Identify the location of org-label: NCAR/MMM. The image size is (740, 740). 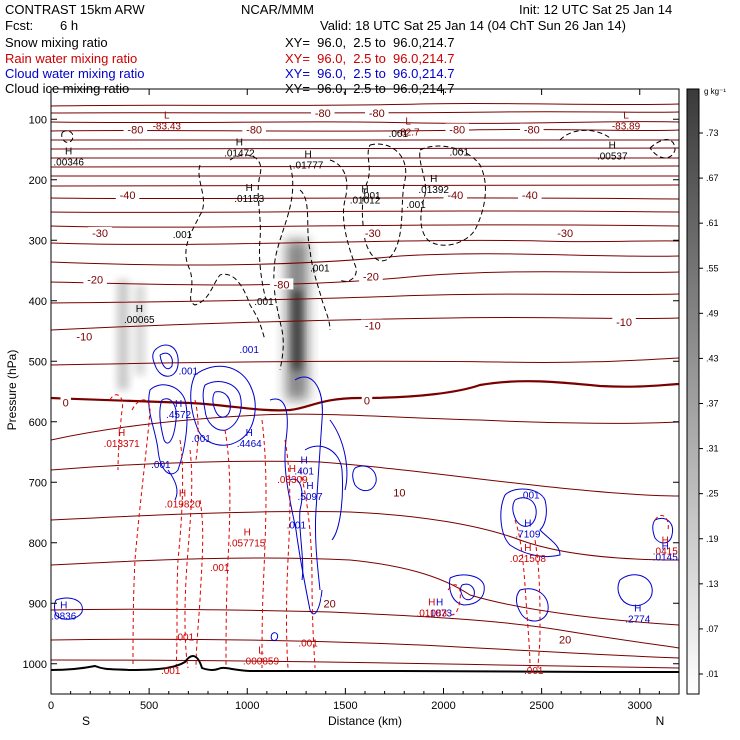
(277, 9).